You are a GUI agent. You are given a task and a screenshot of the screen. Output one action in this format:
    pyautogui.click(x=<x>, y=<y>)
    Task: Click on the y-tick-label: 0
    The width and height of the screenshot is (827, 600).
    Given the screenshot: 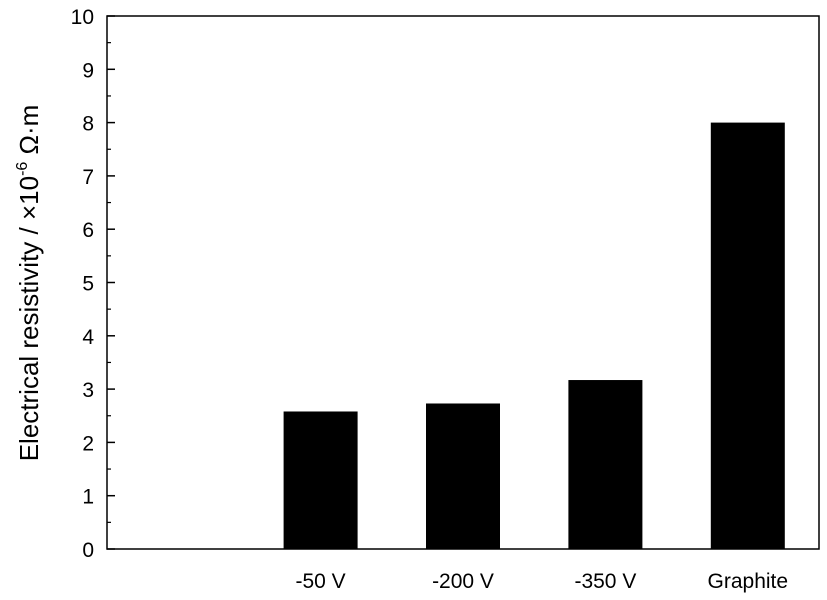 What is the action you would take?
    pyautogui.click(x=88, y=550)
    